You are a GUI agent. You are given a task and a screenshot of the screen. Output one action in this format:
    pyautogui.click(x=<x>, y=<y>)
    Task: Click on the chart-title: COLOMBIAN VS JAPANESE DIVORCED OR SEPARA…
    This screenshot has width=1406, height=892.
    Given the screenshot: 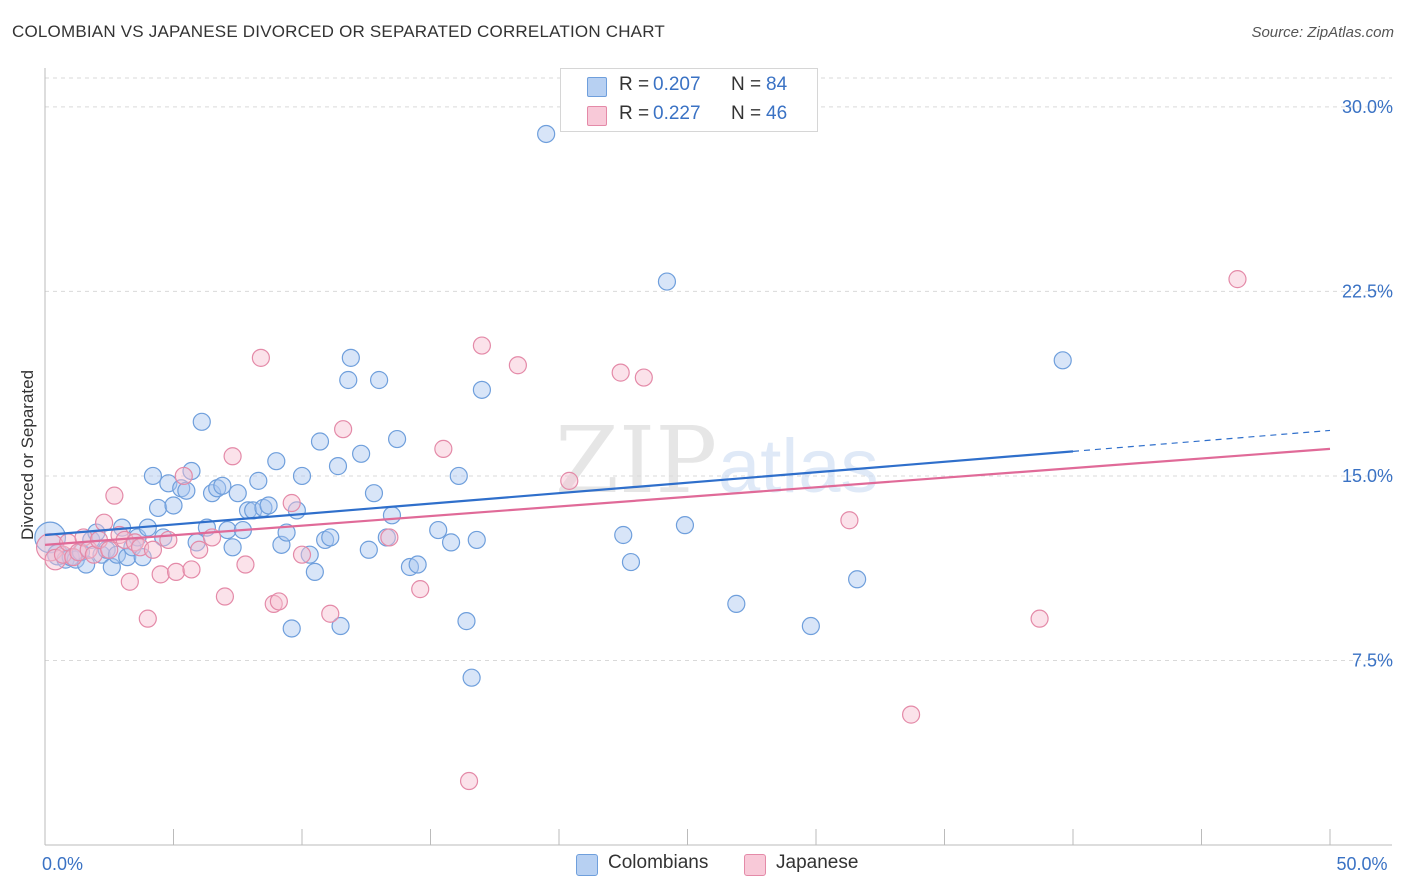 What is the action you would take?
    pyautogui.click(x=338, y=31)
    